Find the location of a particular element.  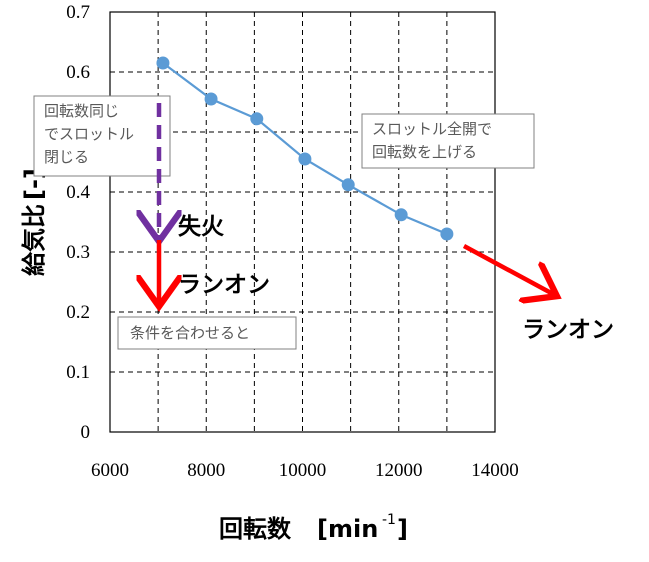

x-tick-label: 10000 is located at coordinates (303, 470).